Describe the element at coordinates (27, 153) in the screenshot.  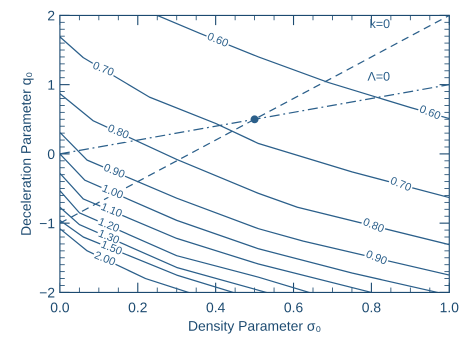
I see `y-axis-title: Deceleration Parameter q₀` at that location.